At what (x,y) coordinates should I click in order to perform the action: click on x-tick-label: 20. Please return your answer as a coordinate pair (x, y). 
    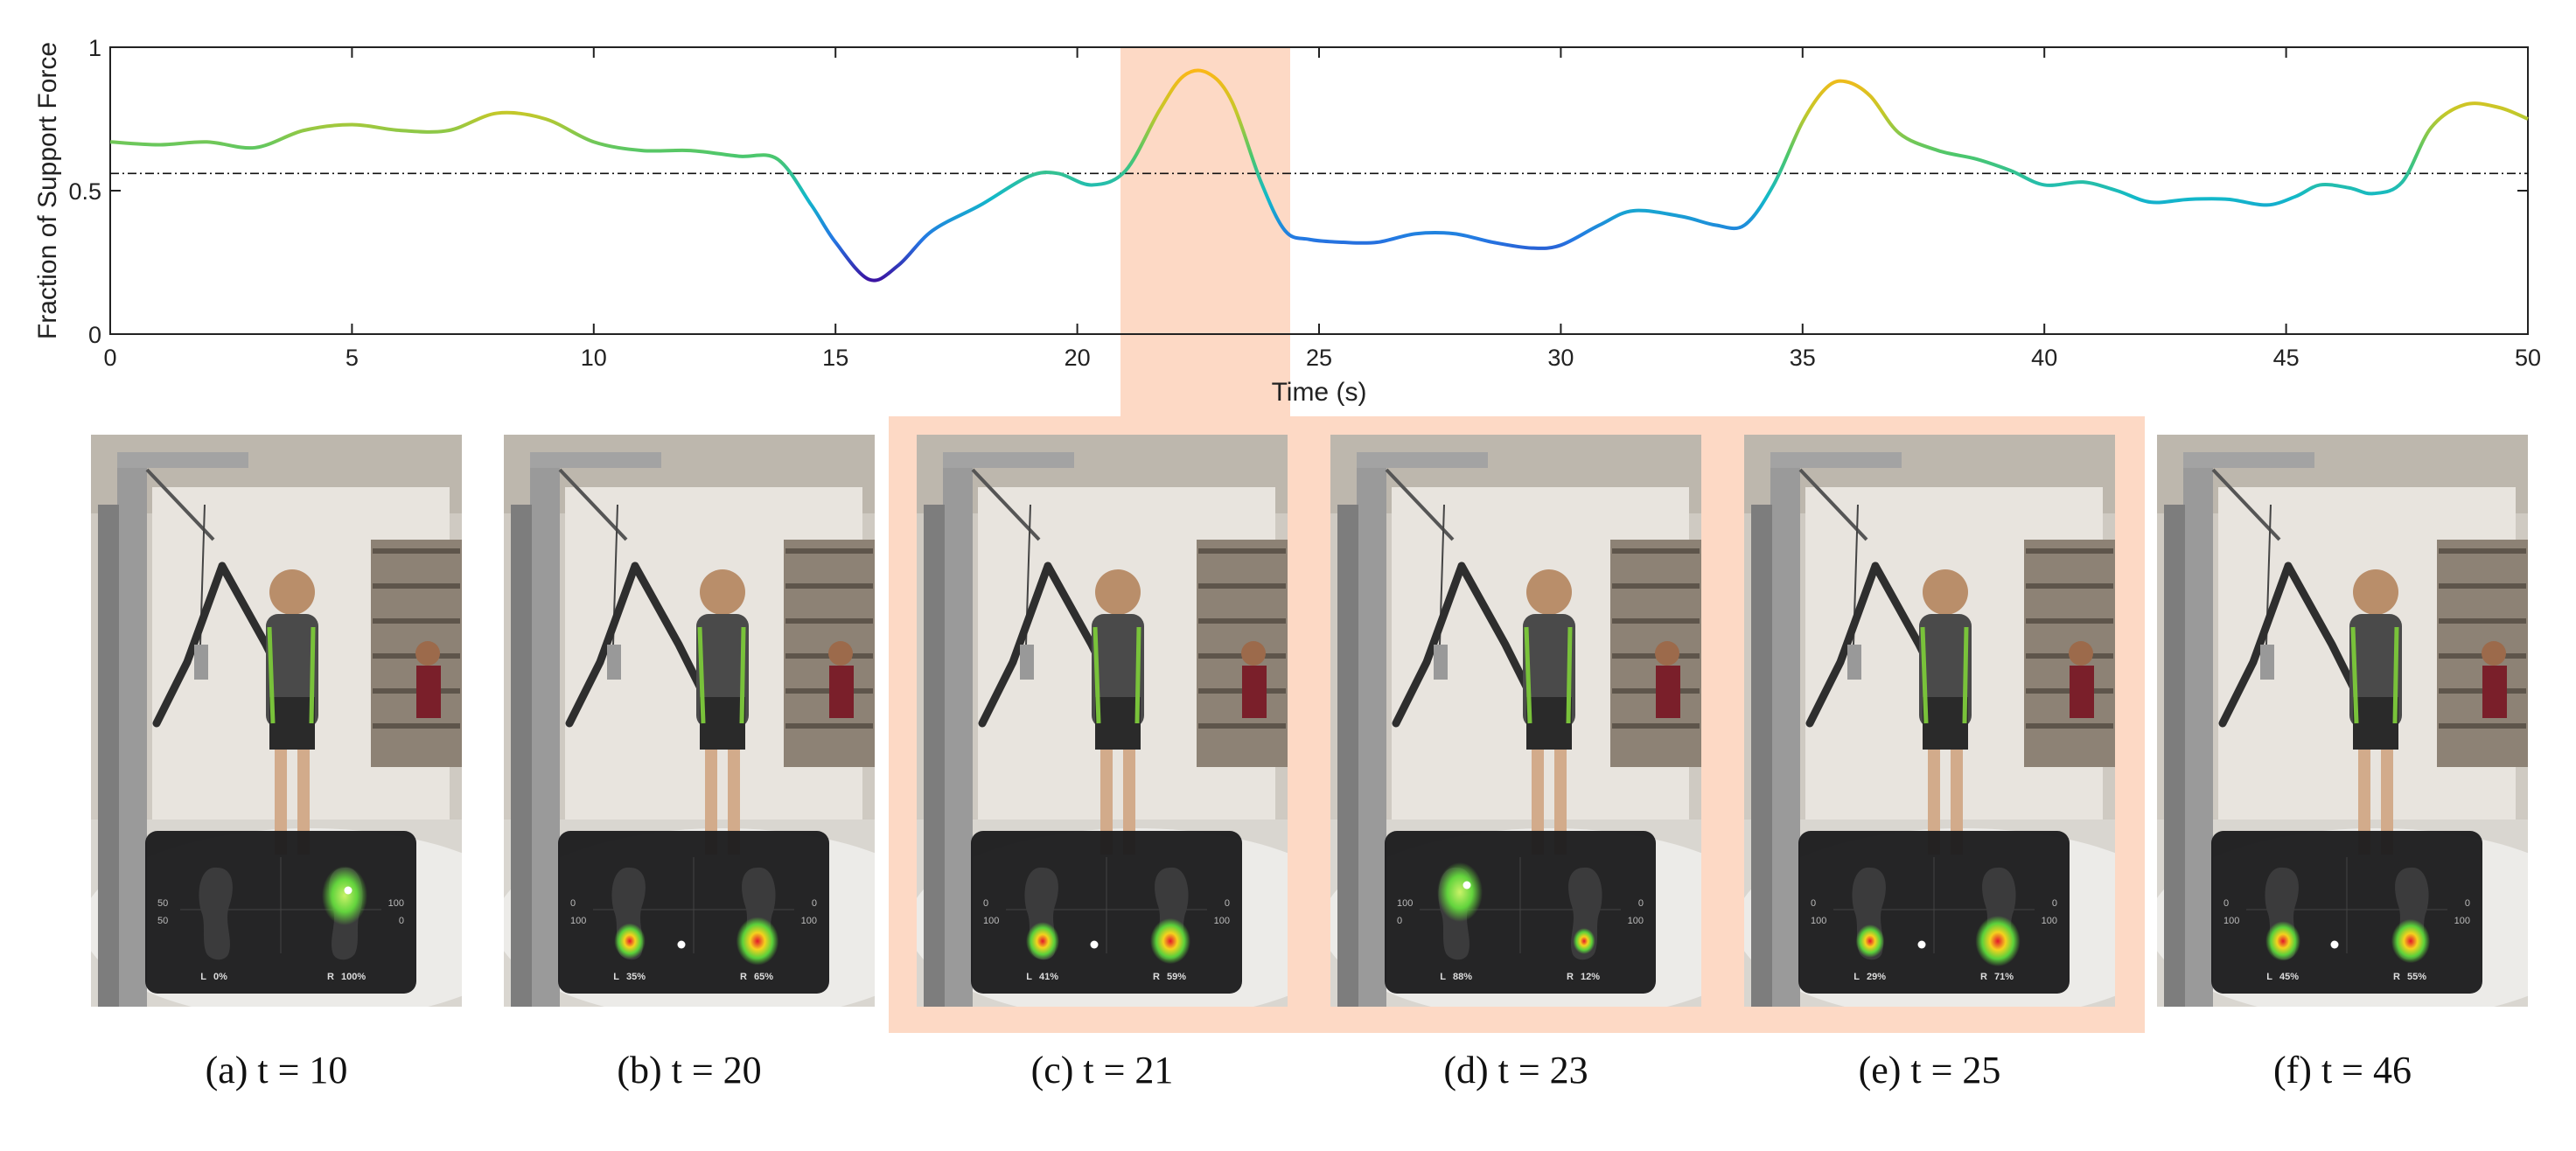
    Looking at the image, I should click on (1078, 358).